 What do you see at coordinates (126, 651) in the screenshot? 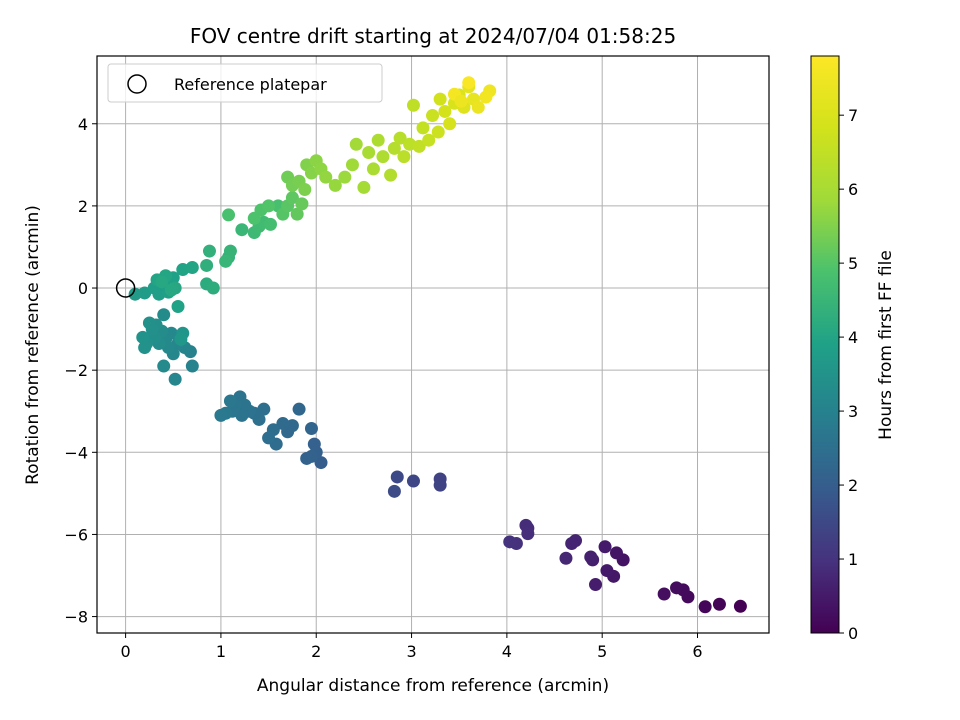
I see `x-tick-label: 0` at bounding box center [126, 651].